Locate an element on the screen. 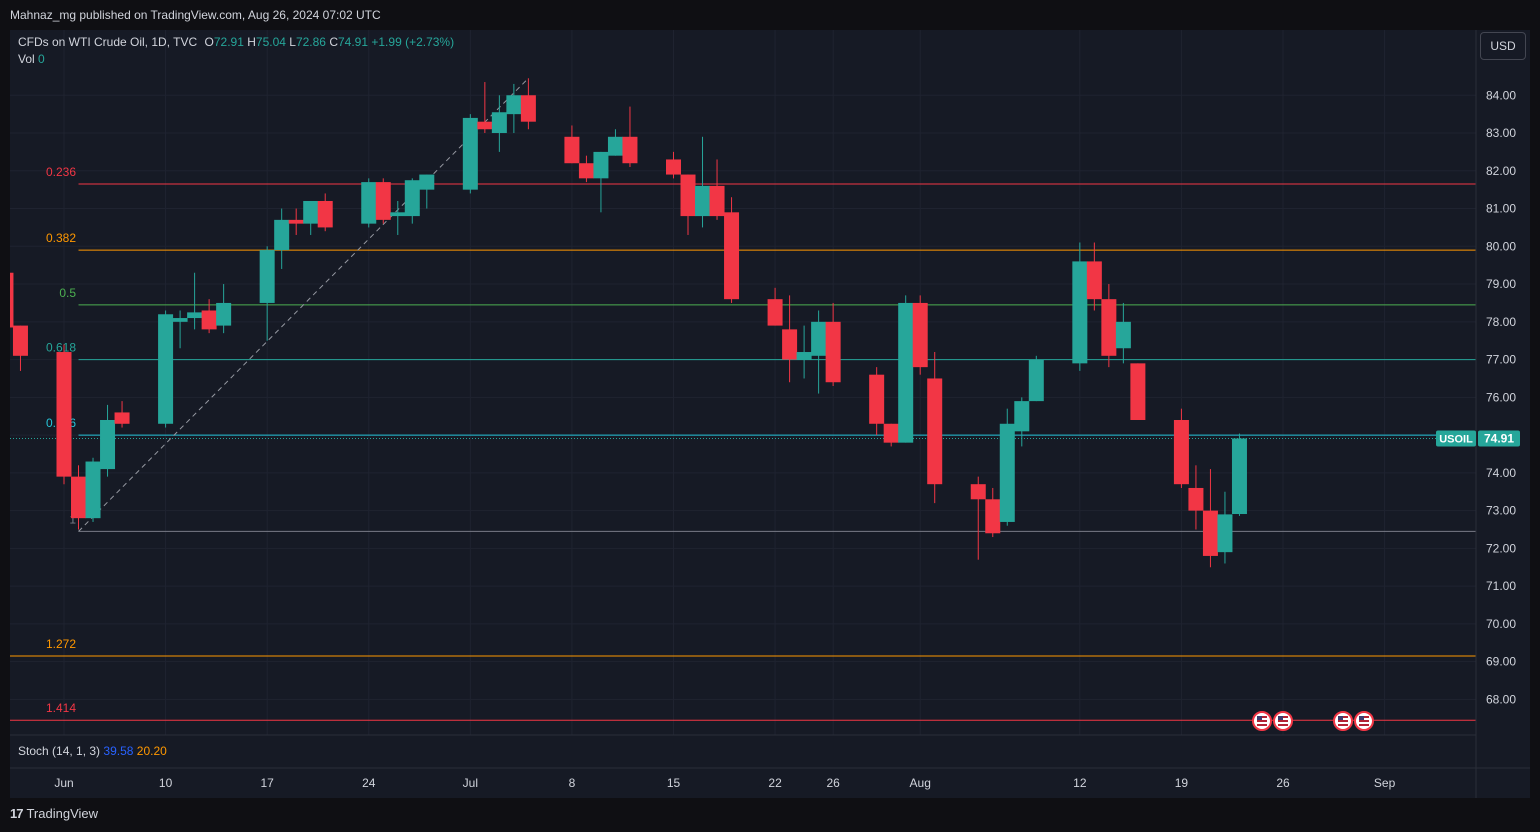  fib-level-label: 0.618 is located at coordinates (61, 348).